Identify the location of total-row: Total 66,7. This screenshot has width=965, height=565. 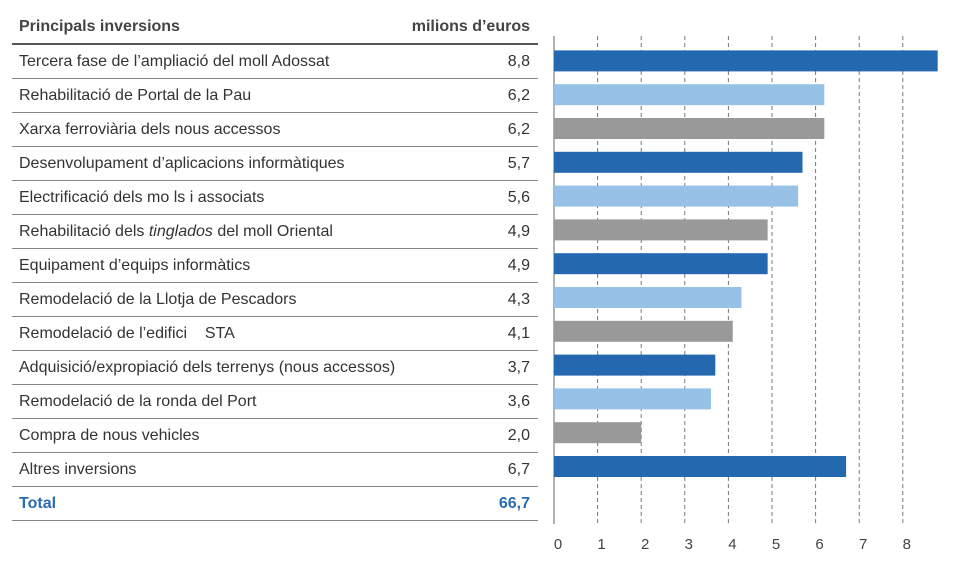
(275, 504).